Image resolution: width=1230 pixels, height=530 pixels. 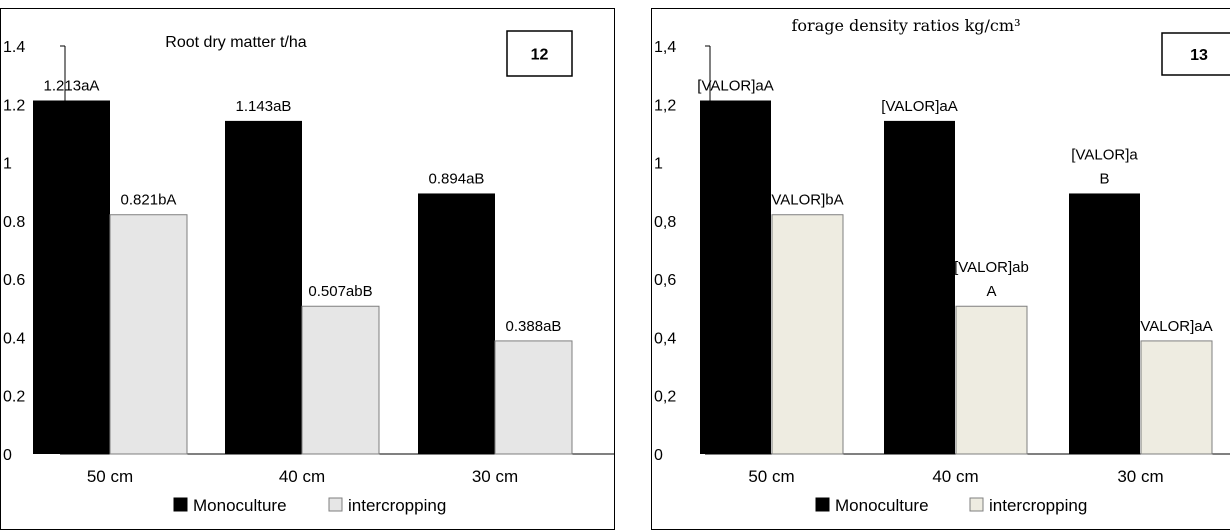 I want to click on data-label: VALOR]aA, so click(x=1176, y=326).